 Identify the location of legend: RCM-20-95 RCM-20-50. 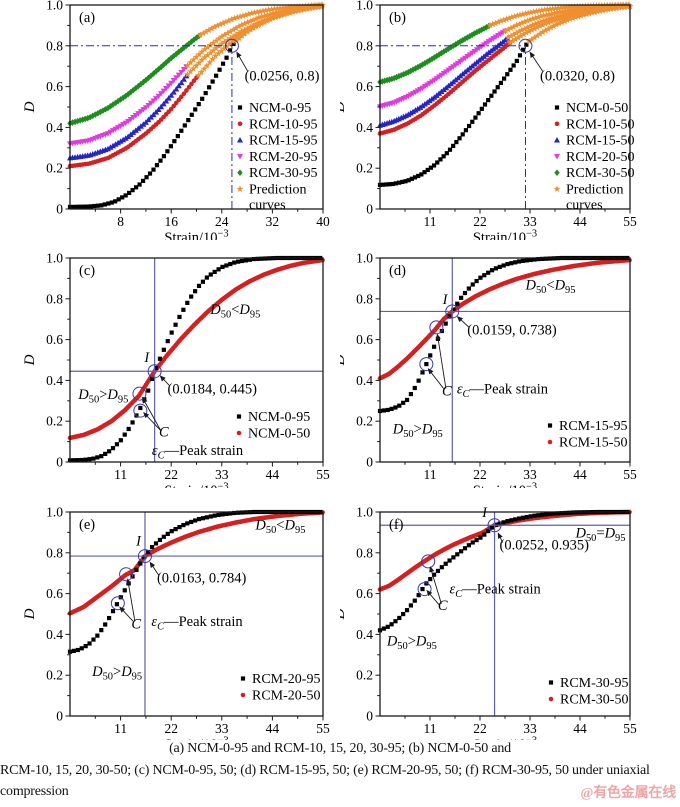
(280, 688).